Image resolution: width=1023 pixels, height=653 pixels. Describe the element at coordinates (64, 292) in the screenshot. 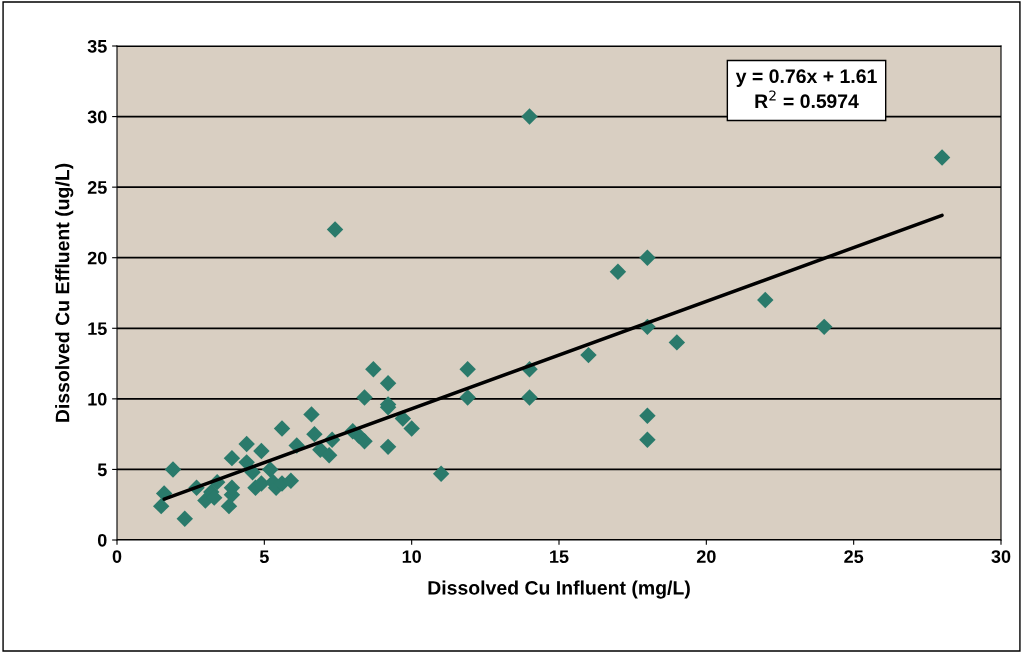

I see `y-axis-title: Dissolved Cu Effluent (ug/L)` at that location.